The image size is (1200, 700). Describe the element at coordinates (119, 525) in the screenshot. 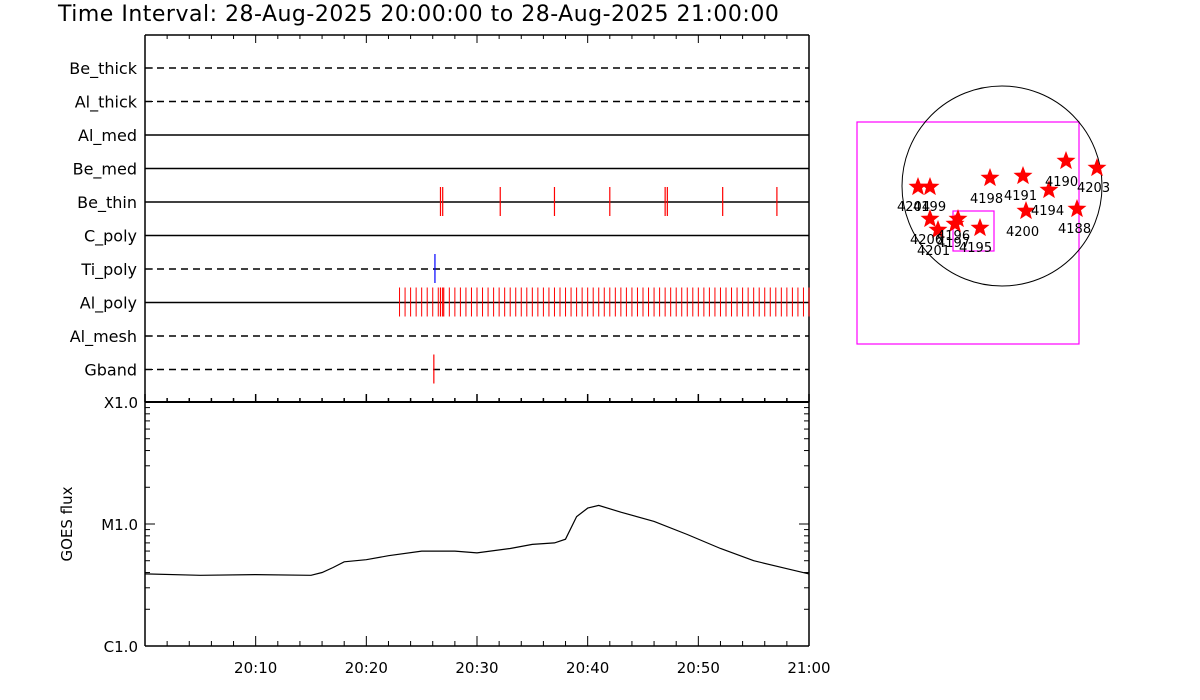

I see `goes-y-tick-label: M1.0` at that location.